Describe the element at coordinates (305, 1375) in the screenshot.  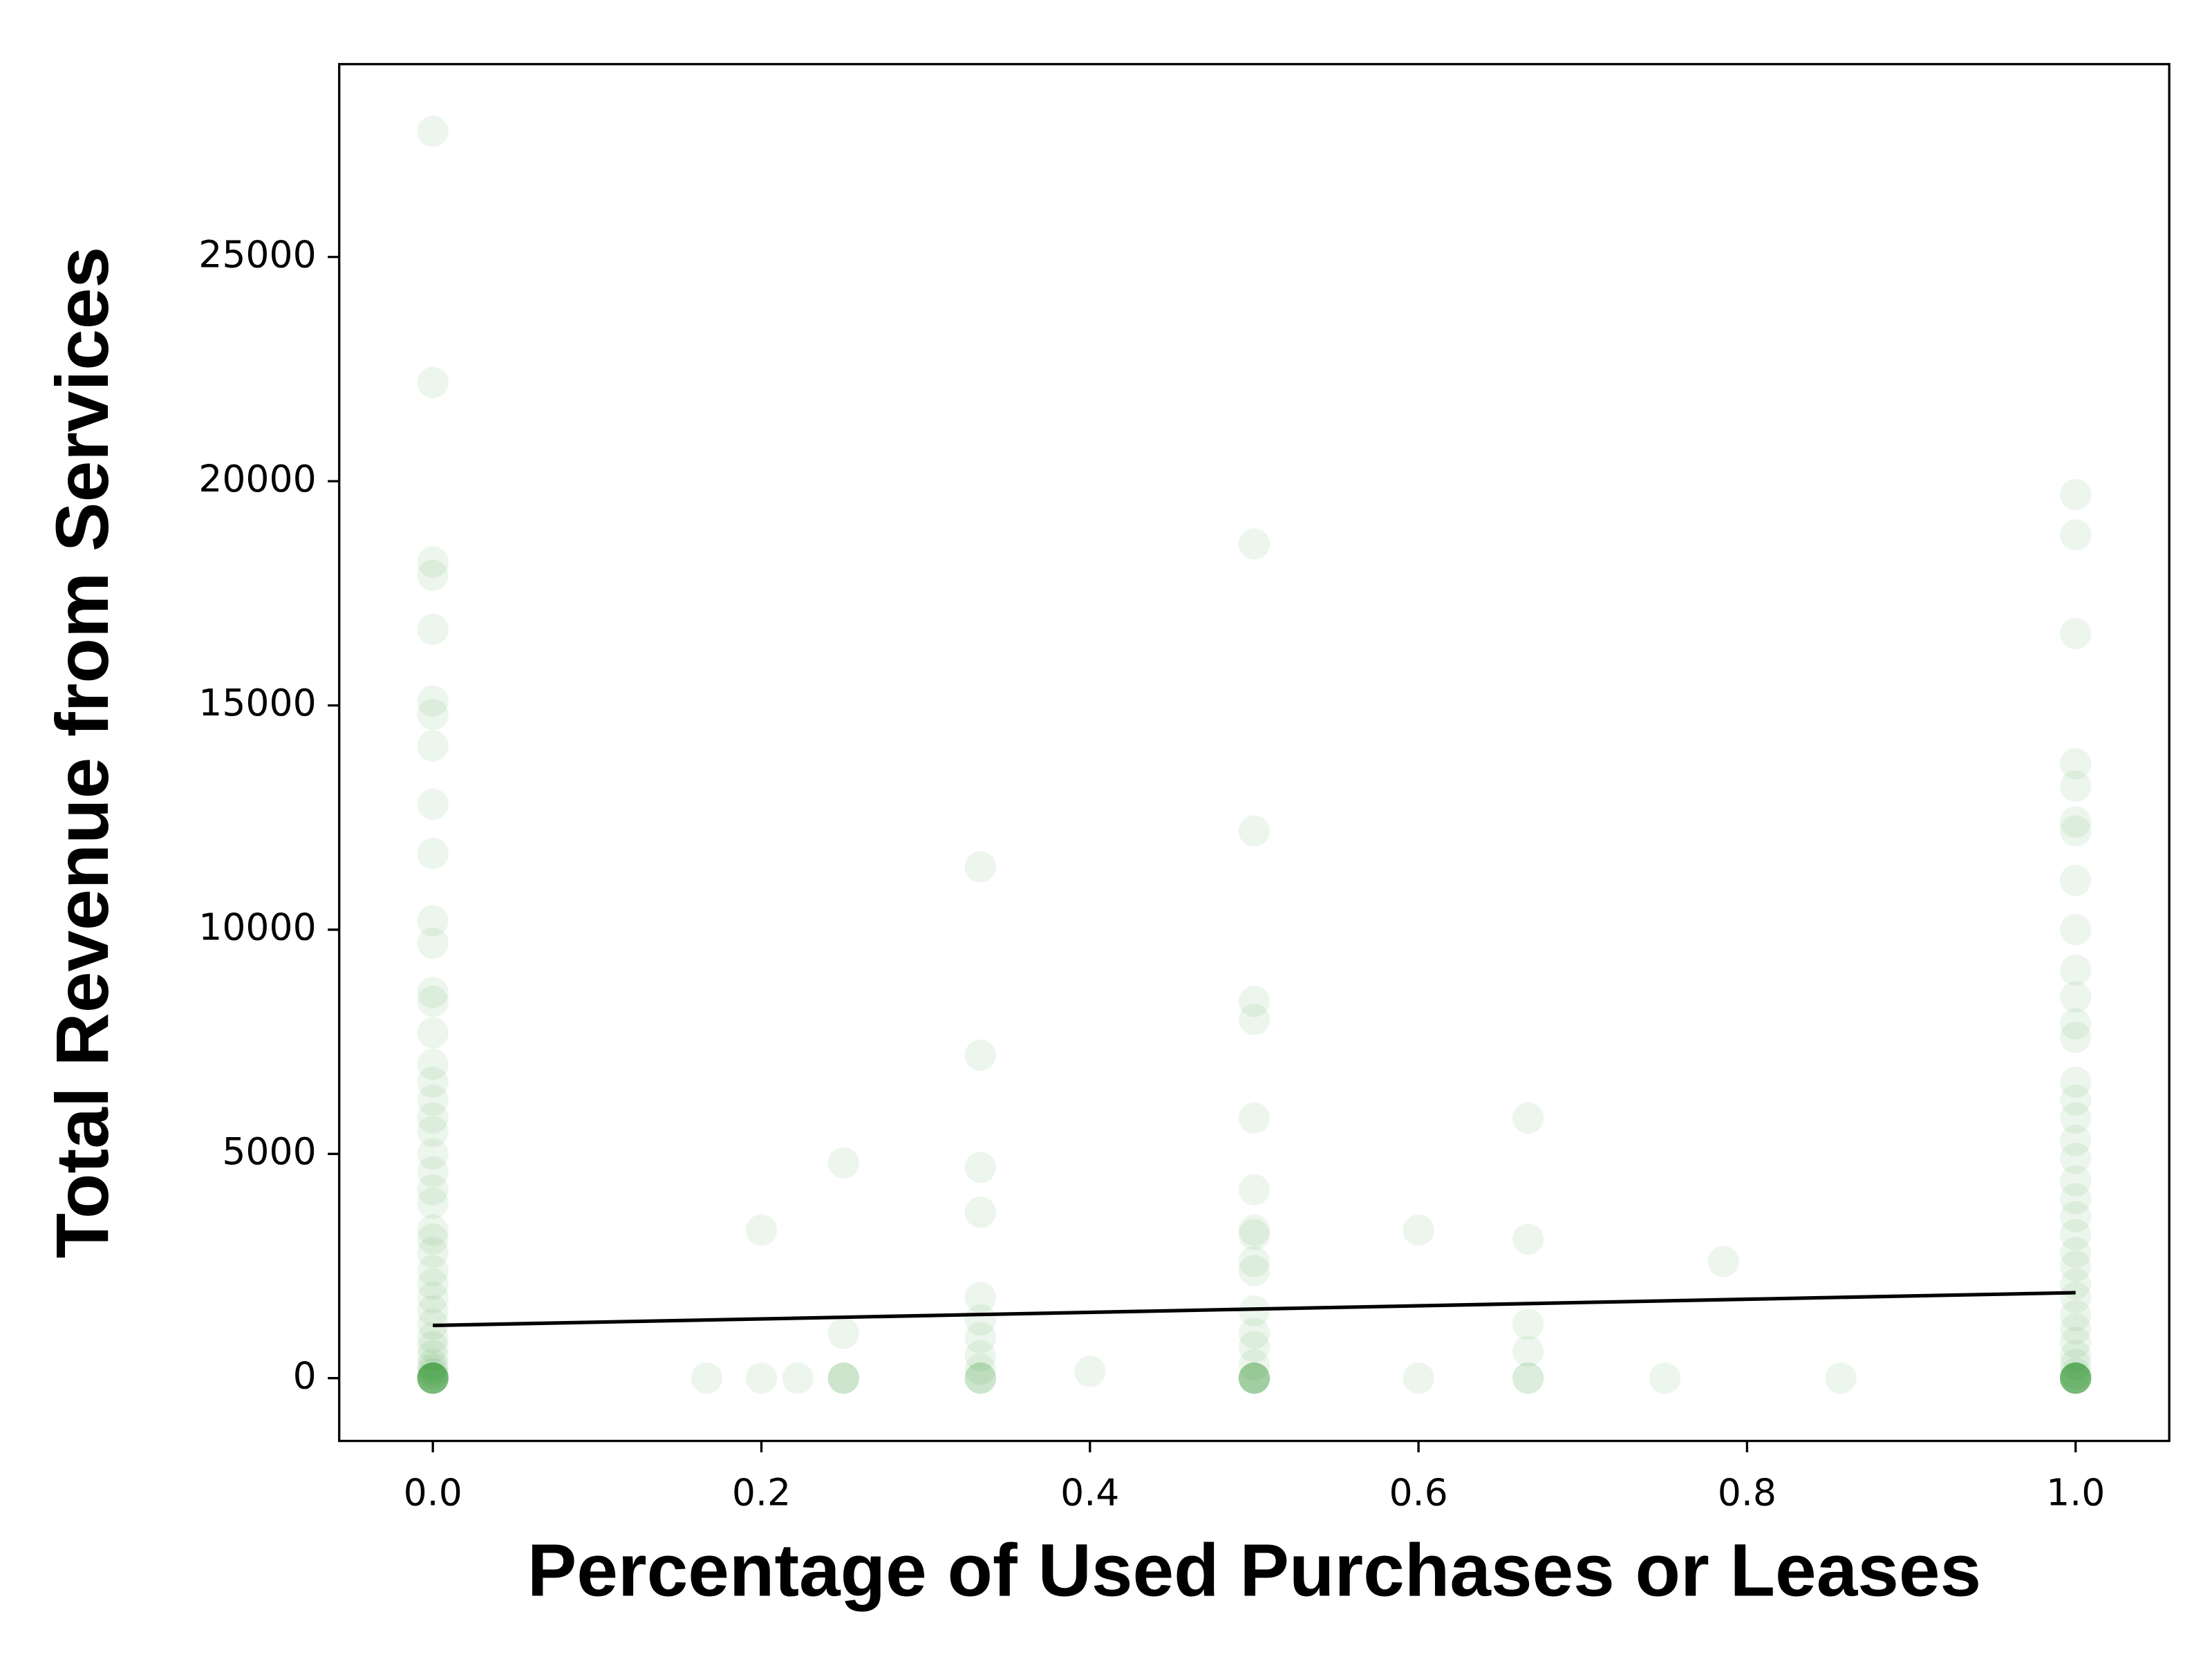
I see `y-tick-label: 0` at that location.